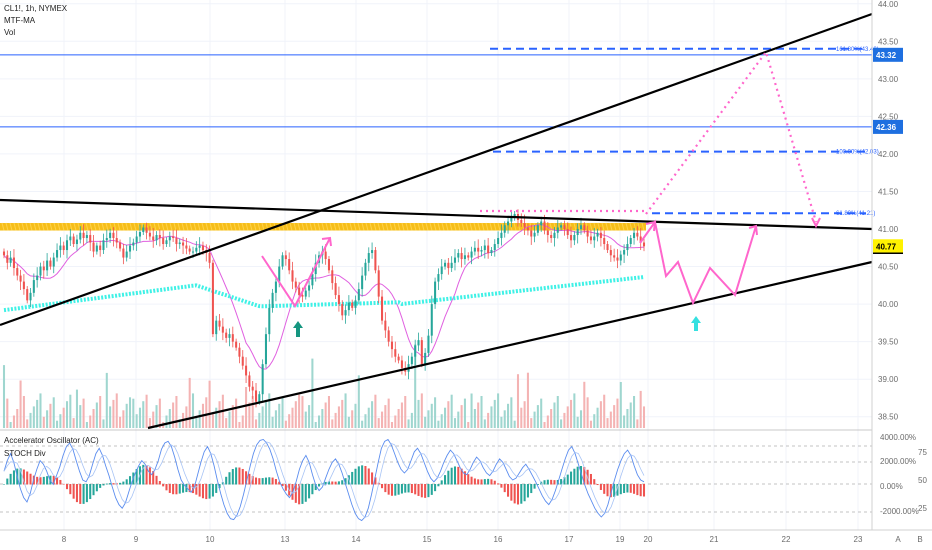 Image resolution: width=932 pixels, height=550 pixels. I want to click on pink-dotted-target-path, so click(731, 136).